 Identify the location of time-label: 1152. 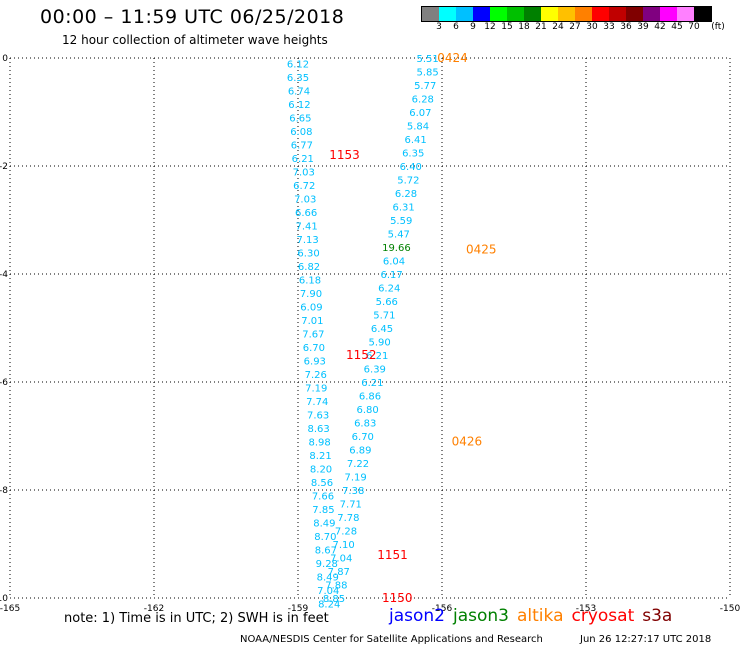
(361, 355).